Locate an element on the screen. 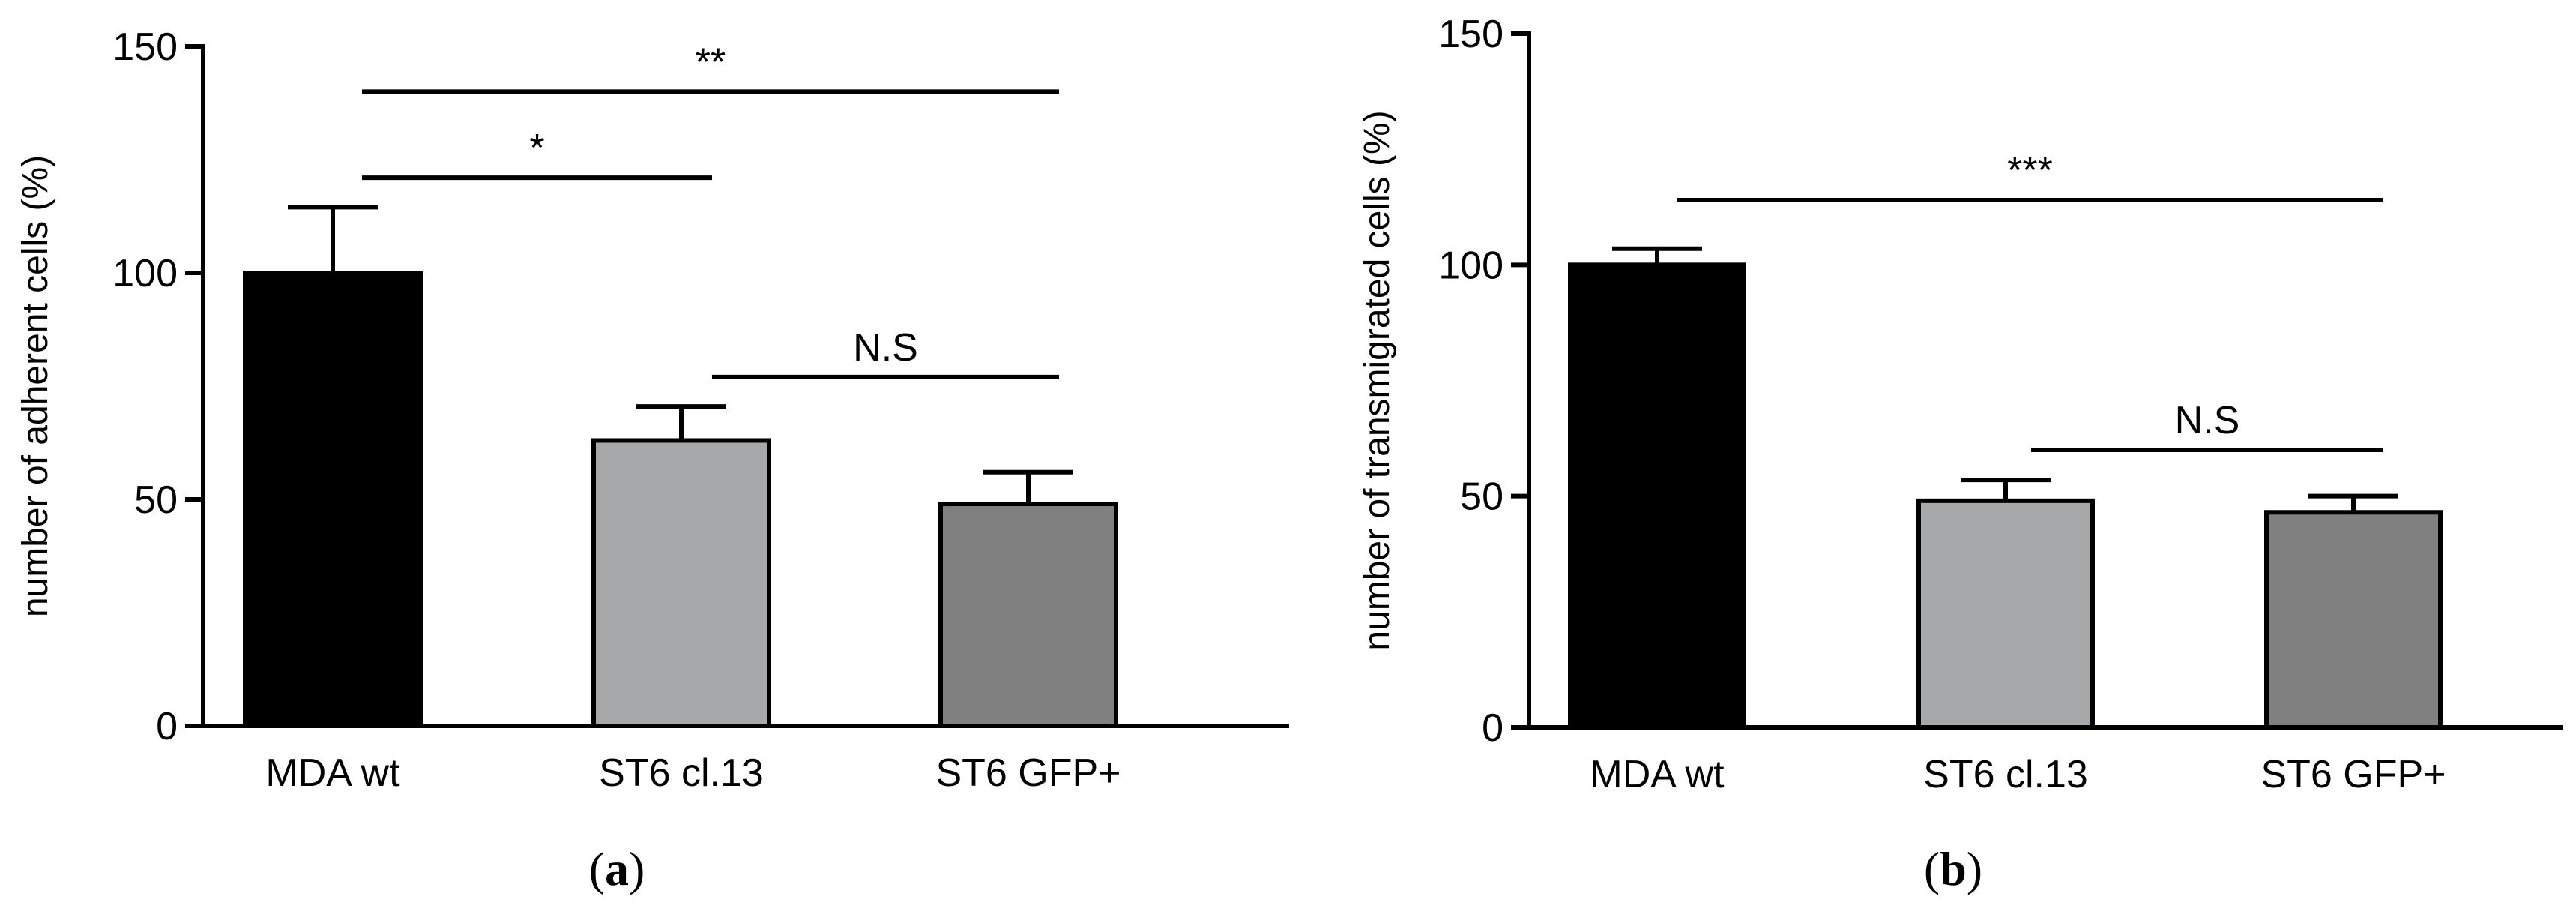 The height and width of the screenshot is (914, 2576). panel-label: (a) is located at coordinates (617, 868).